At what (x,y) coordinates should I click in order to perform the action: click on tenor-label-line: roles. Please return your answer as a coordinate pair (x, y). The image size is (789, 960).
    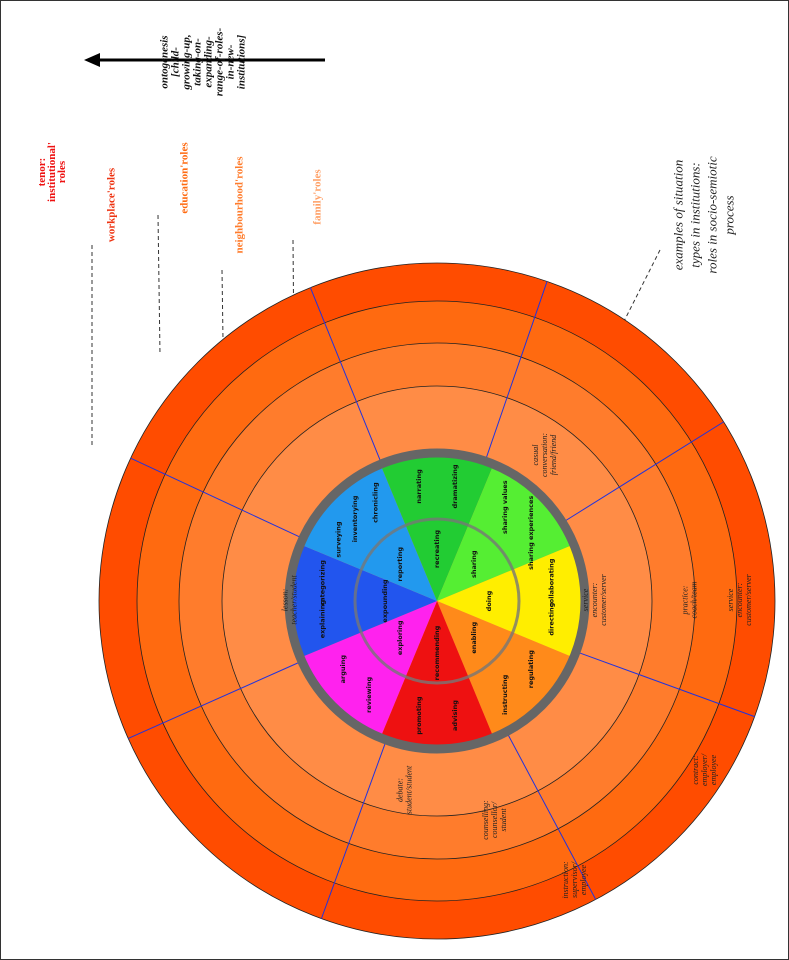
    Looking at the image, I should click on (62, 171).